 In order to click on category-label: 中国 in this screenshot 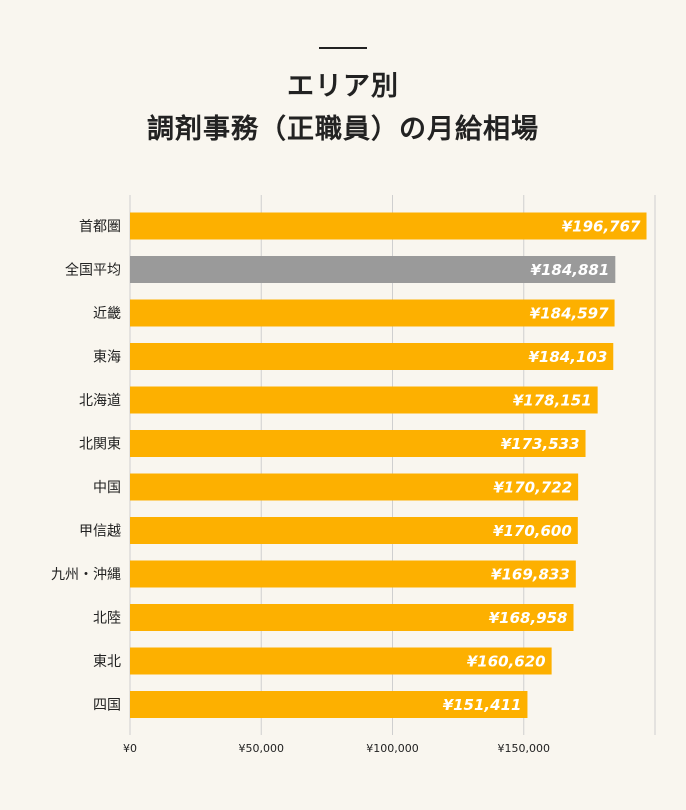, I will do `click(107, 488)`.